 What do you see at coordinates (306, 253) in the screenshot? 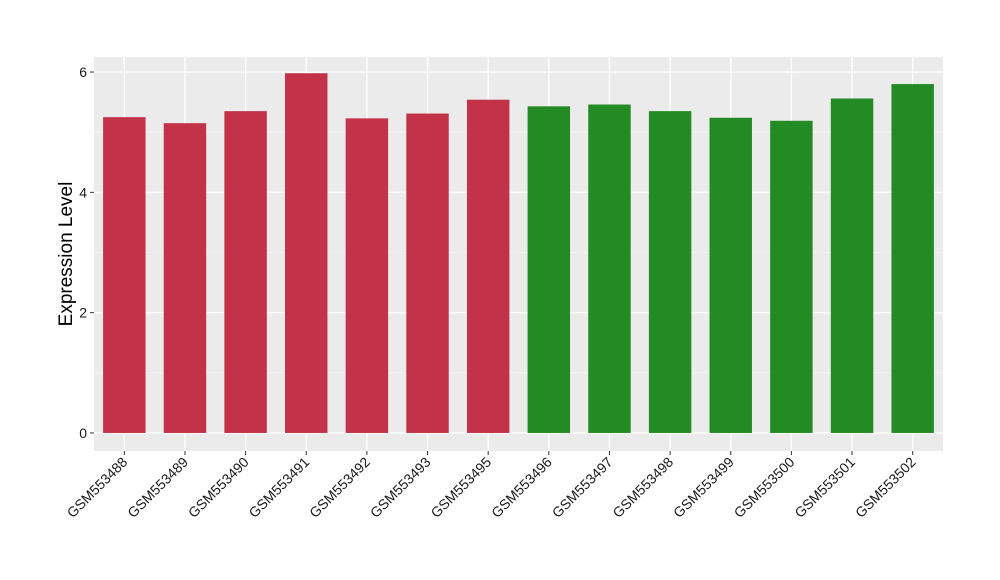
I see `bar-GSM553491` at bounding box center [306, 253].